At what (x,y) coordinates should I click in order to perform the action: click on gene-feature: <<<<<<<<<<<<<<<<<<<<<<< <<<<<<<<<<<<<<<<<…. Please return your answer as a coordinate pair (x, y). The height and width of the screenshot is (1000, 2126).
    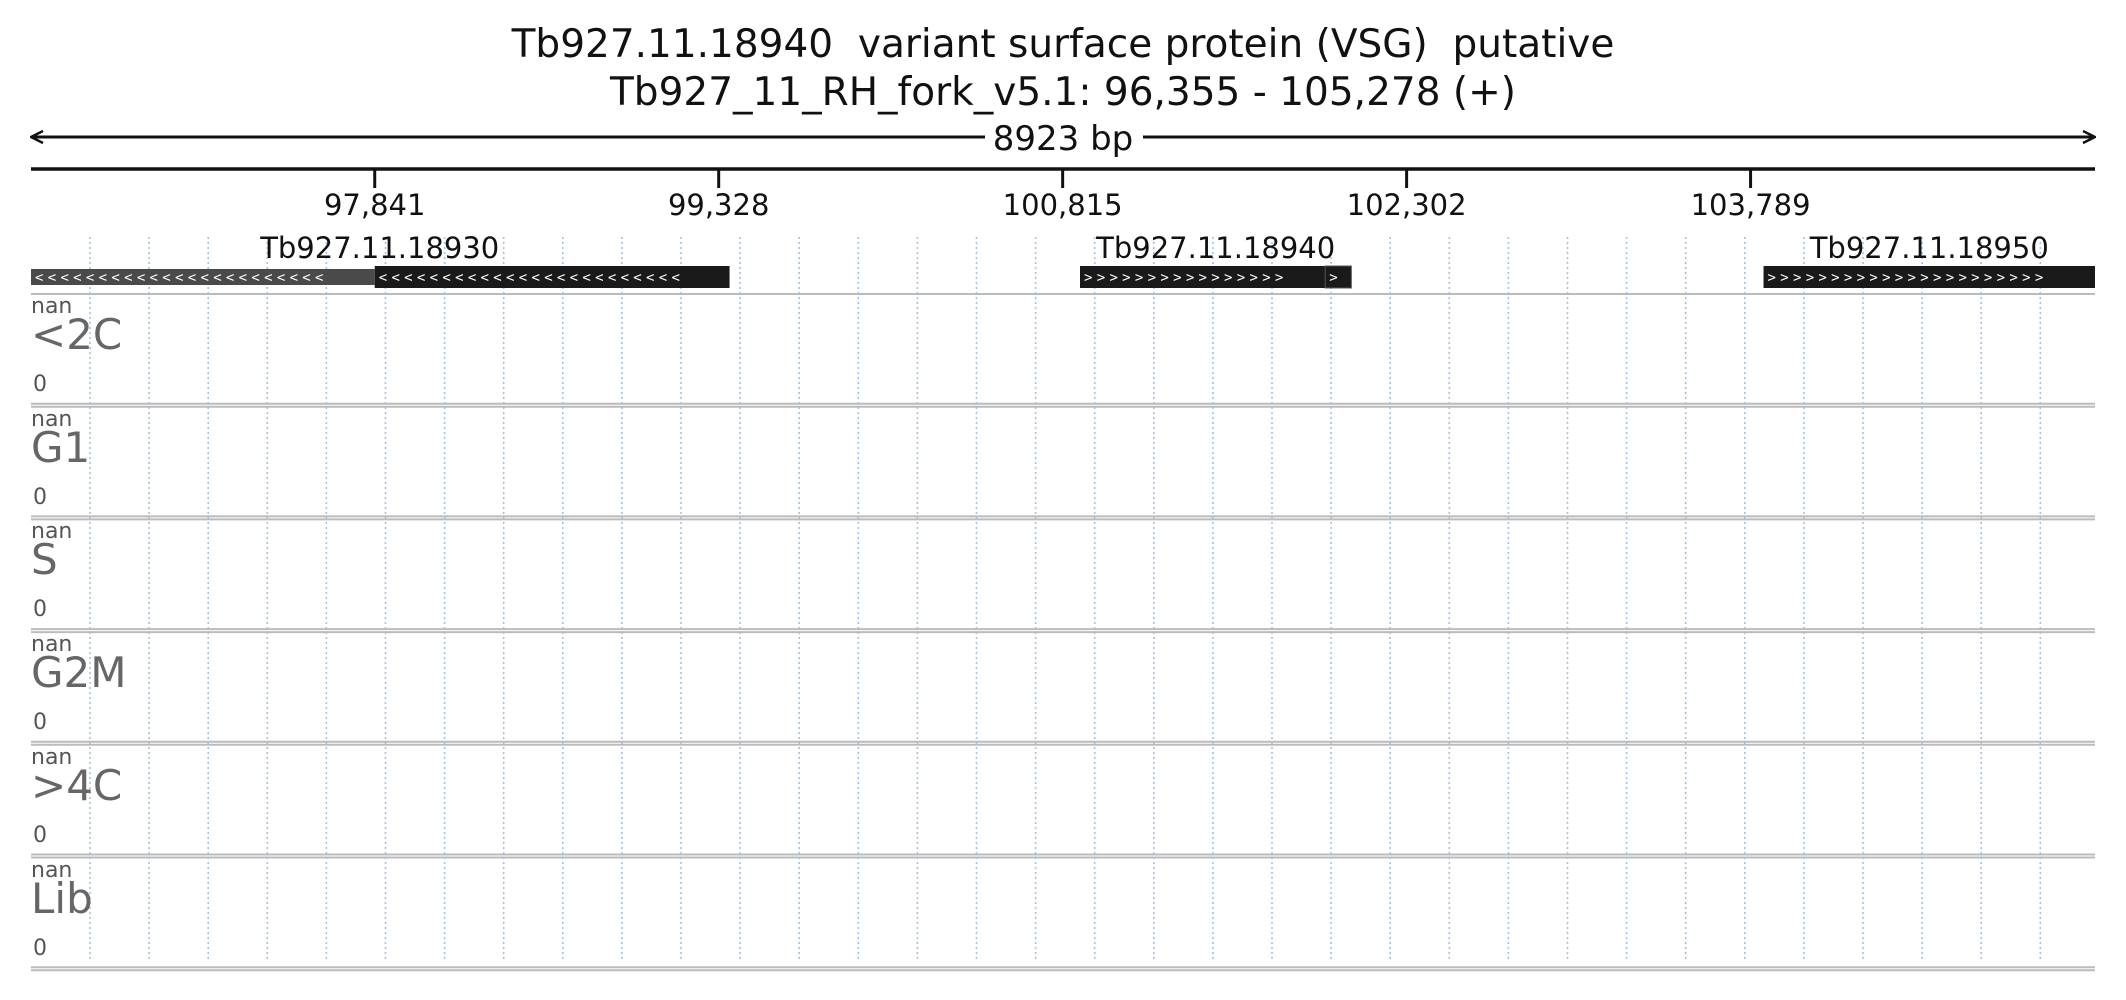
    Looking at the image, I should click on (380, 259).